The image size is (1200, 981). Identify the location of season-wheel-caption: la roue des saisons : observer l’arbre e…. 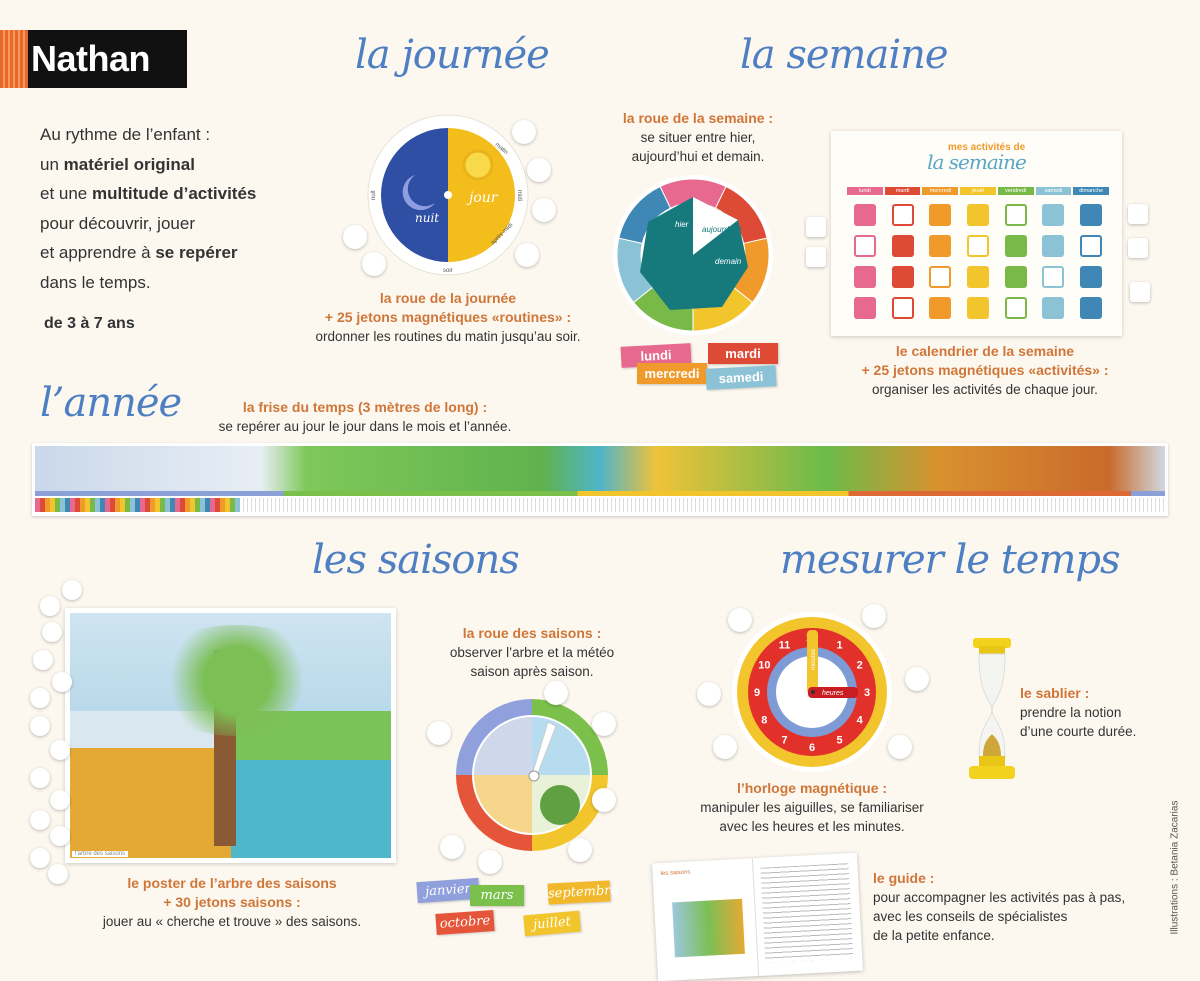
(532, 652).